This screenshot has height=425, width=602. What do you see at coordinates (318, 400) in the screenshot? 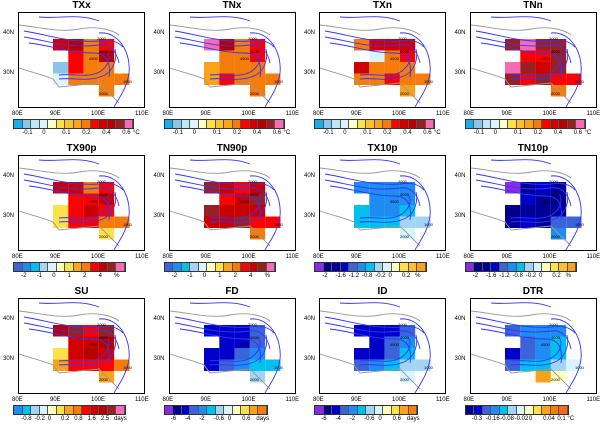
I see `lon-label: 80E` at bounding box center [318, 400].